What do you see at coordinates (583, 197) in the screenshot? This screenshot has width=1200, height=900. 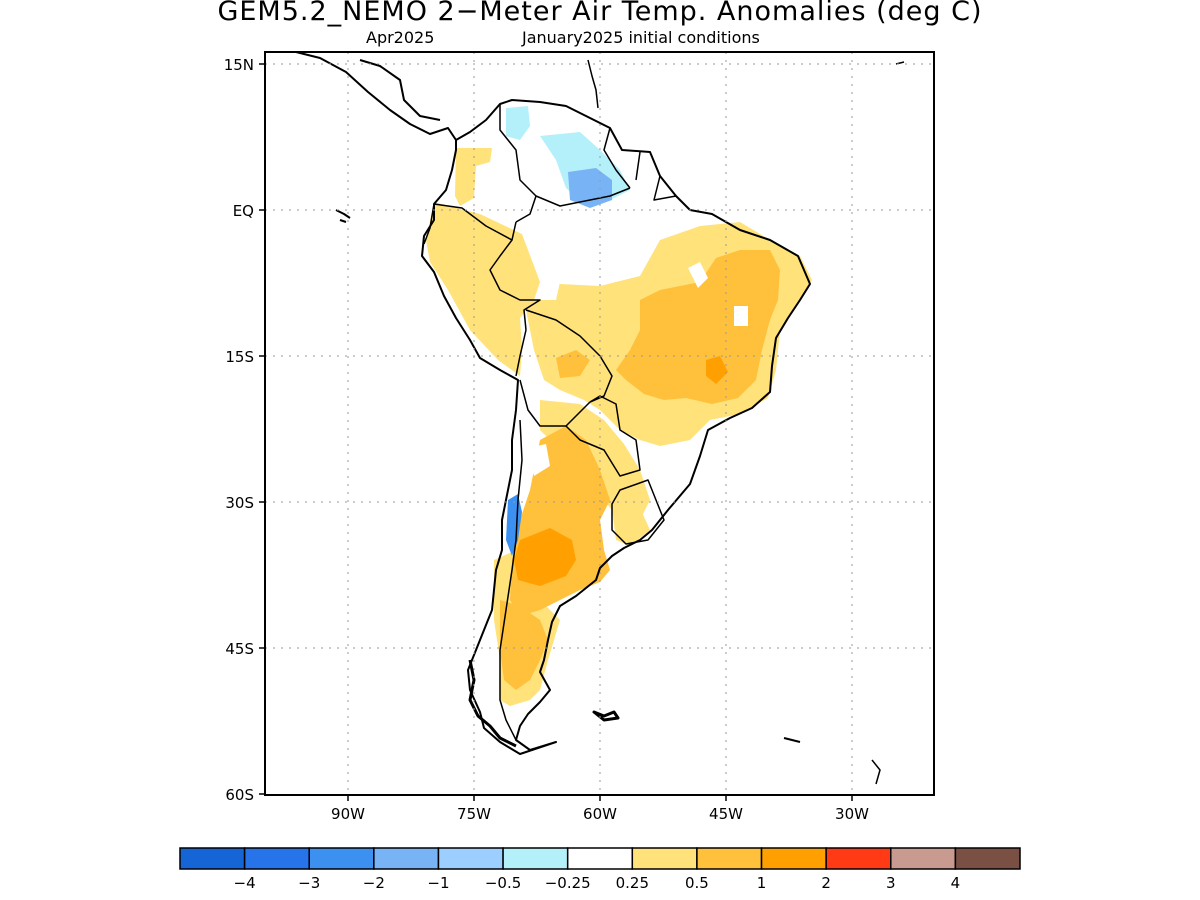 I see `border-venezuela-brazil` at bounding box center [583, 197].